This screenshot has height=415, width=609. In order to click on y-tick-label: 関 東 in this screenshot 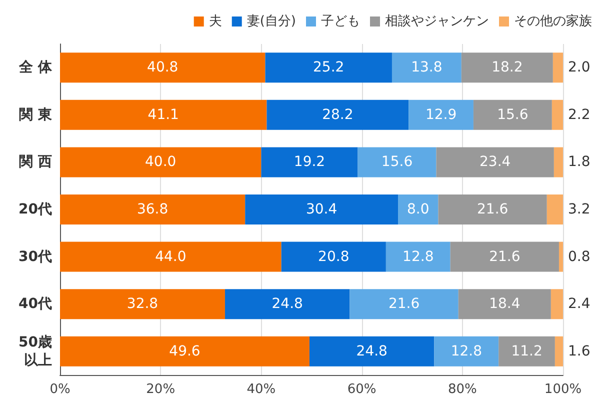, I will do `click(36, 114)`.